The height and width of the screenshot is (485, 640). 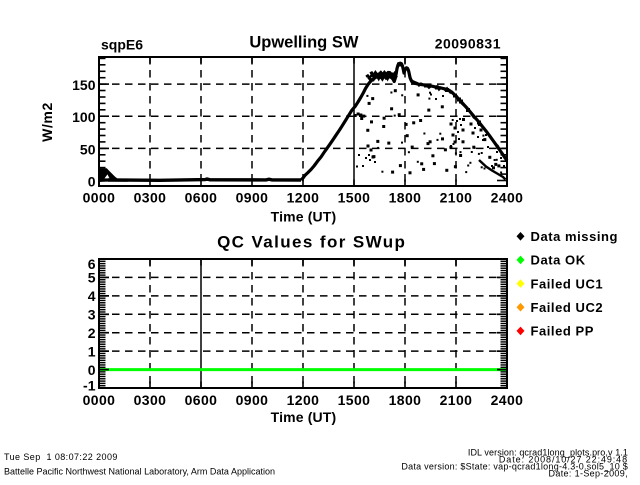 I want to click on svg-text: 5, so click(x=92, y=278).